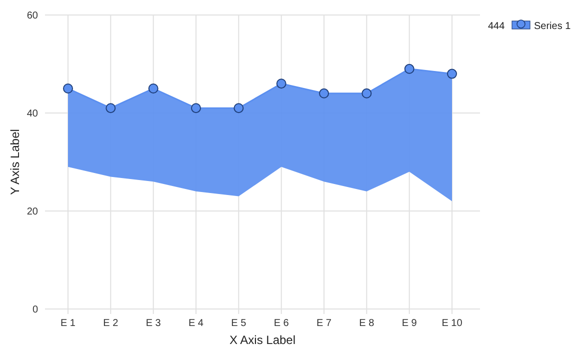 The image size is (583, 350). I want to click on x-tick-label: E 10, so click(452, 323).